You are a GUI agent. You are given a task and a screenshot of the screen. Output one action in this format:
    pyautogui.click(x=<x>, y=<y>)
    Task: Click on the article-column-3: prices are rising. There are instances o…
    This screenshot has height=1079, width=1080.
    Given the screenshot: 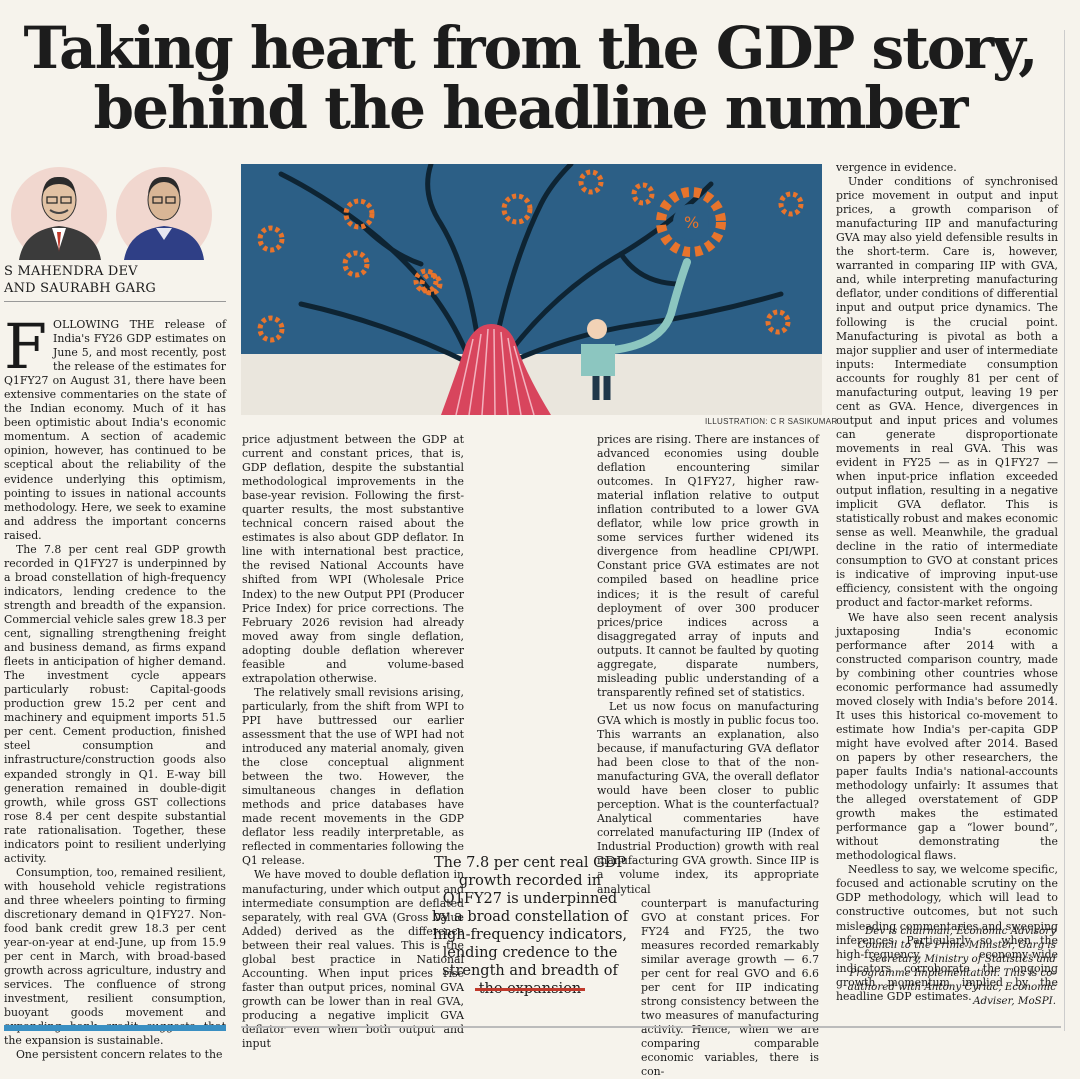 What is the action you would take?
    pyautogui.click(x=708, y=756)
    